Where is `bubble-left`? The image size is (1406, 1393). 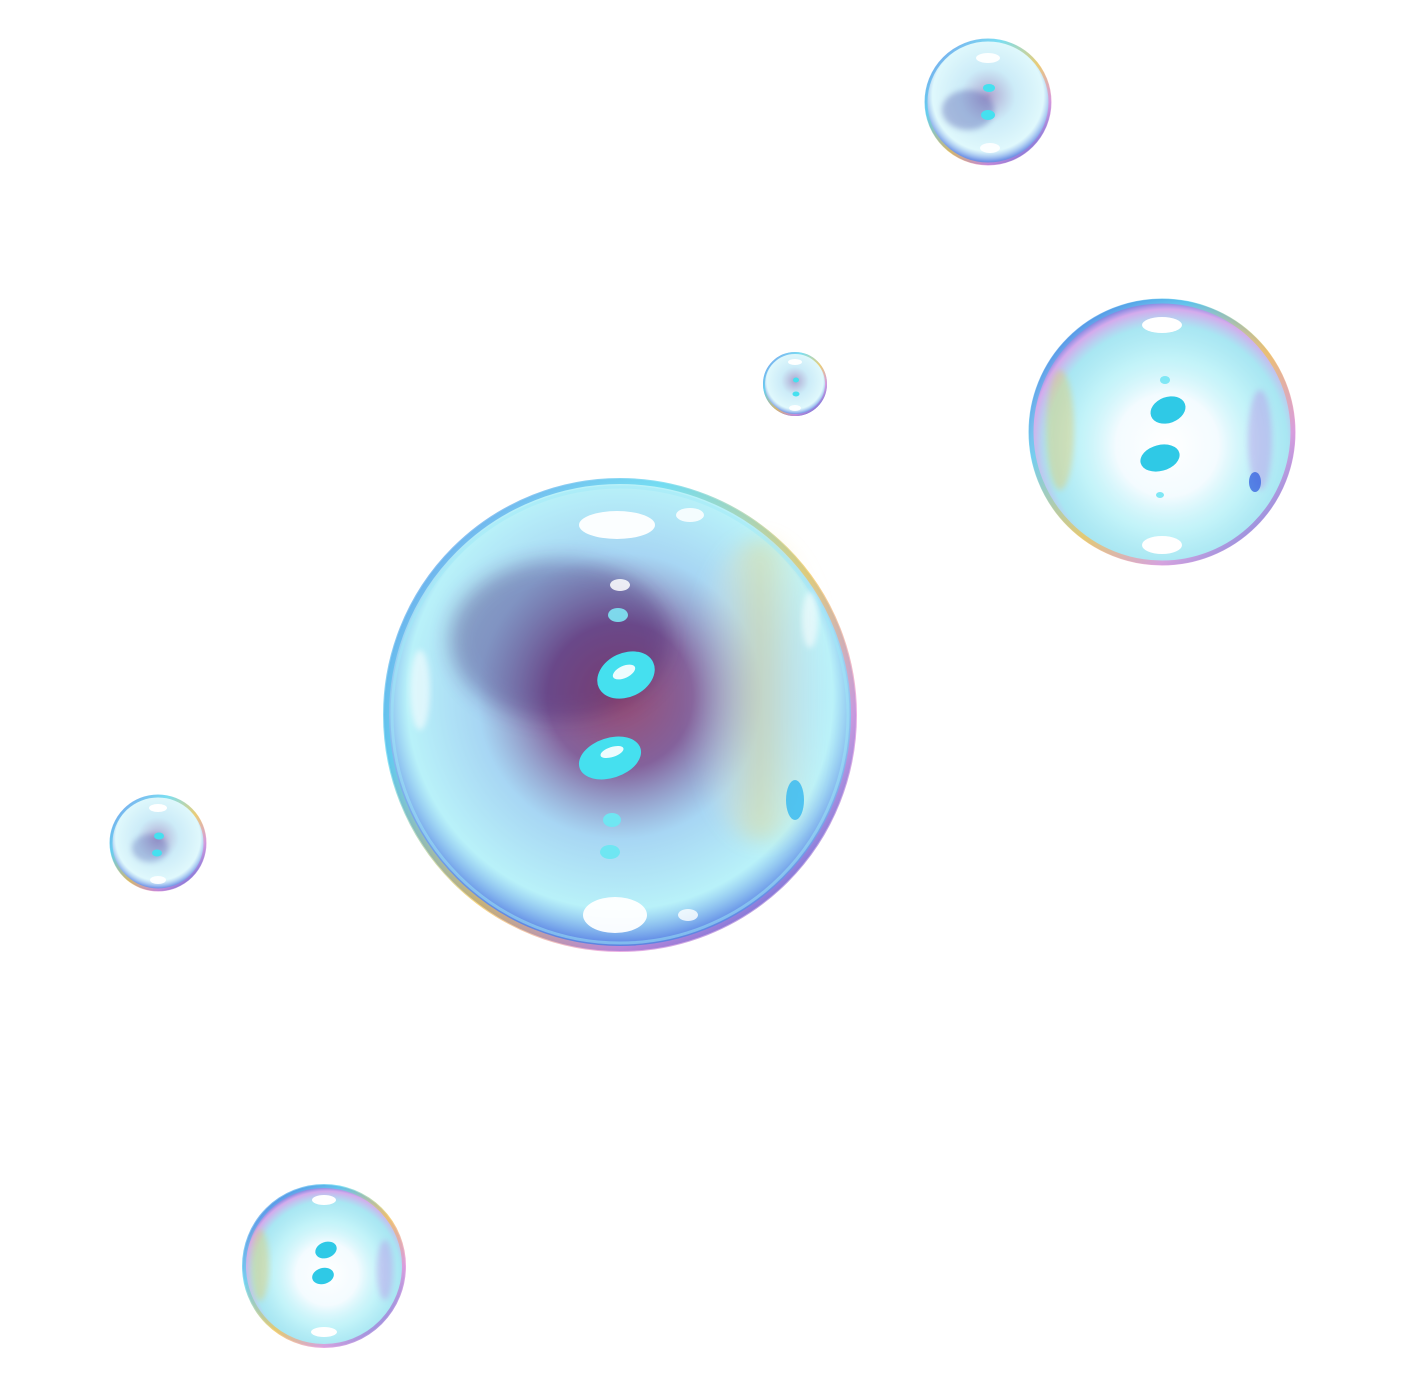 bubble-left is located at coordinates (158, 843).